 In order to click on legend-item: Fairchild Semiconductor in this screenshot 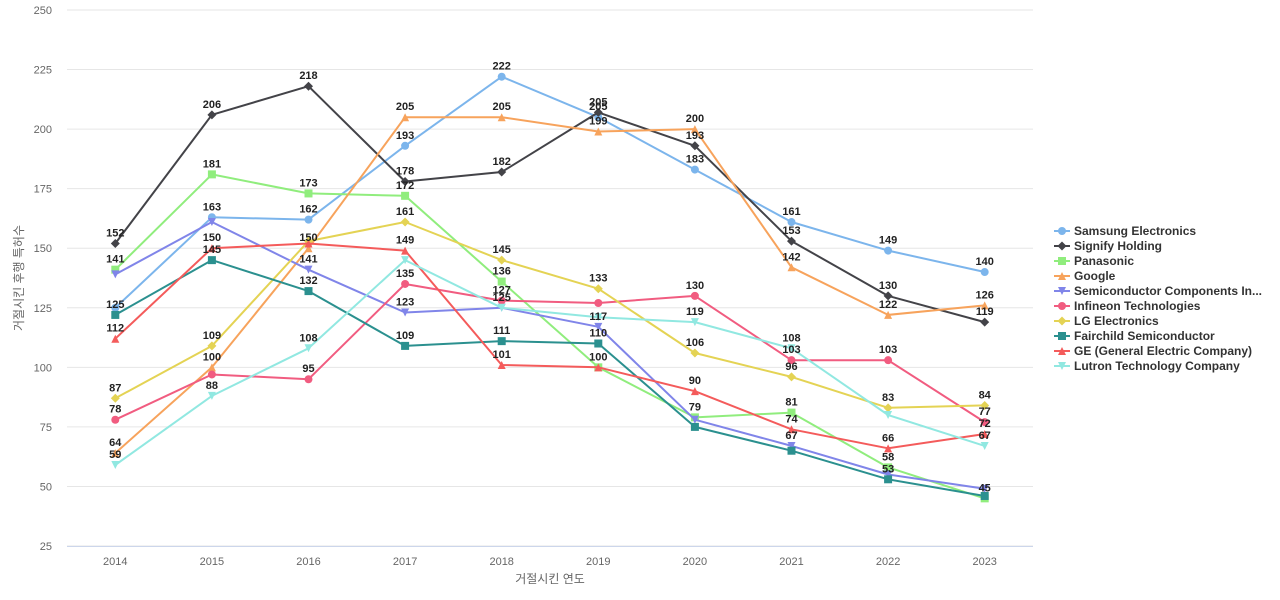, I will do `click(1134, 336)`.